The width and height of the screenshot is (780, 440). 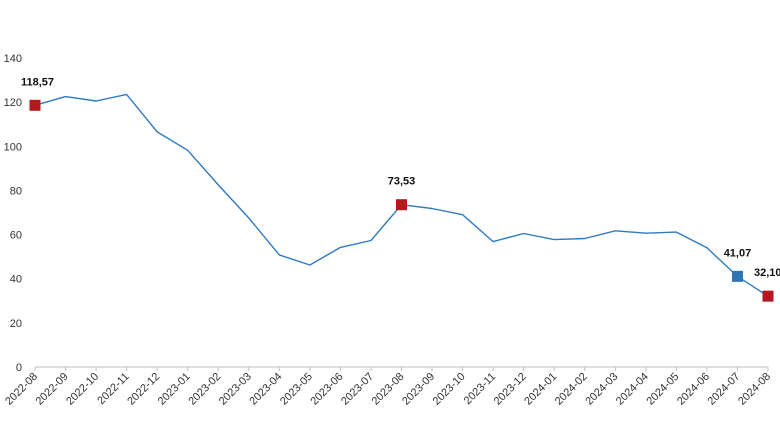 I want to click on data-label: 73,53, so click(x=402, y=182).